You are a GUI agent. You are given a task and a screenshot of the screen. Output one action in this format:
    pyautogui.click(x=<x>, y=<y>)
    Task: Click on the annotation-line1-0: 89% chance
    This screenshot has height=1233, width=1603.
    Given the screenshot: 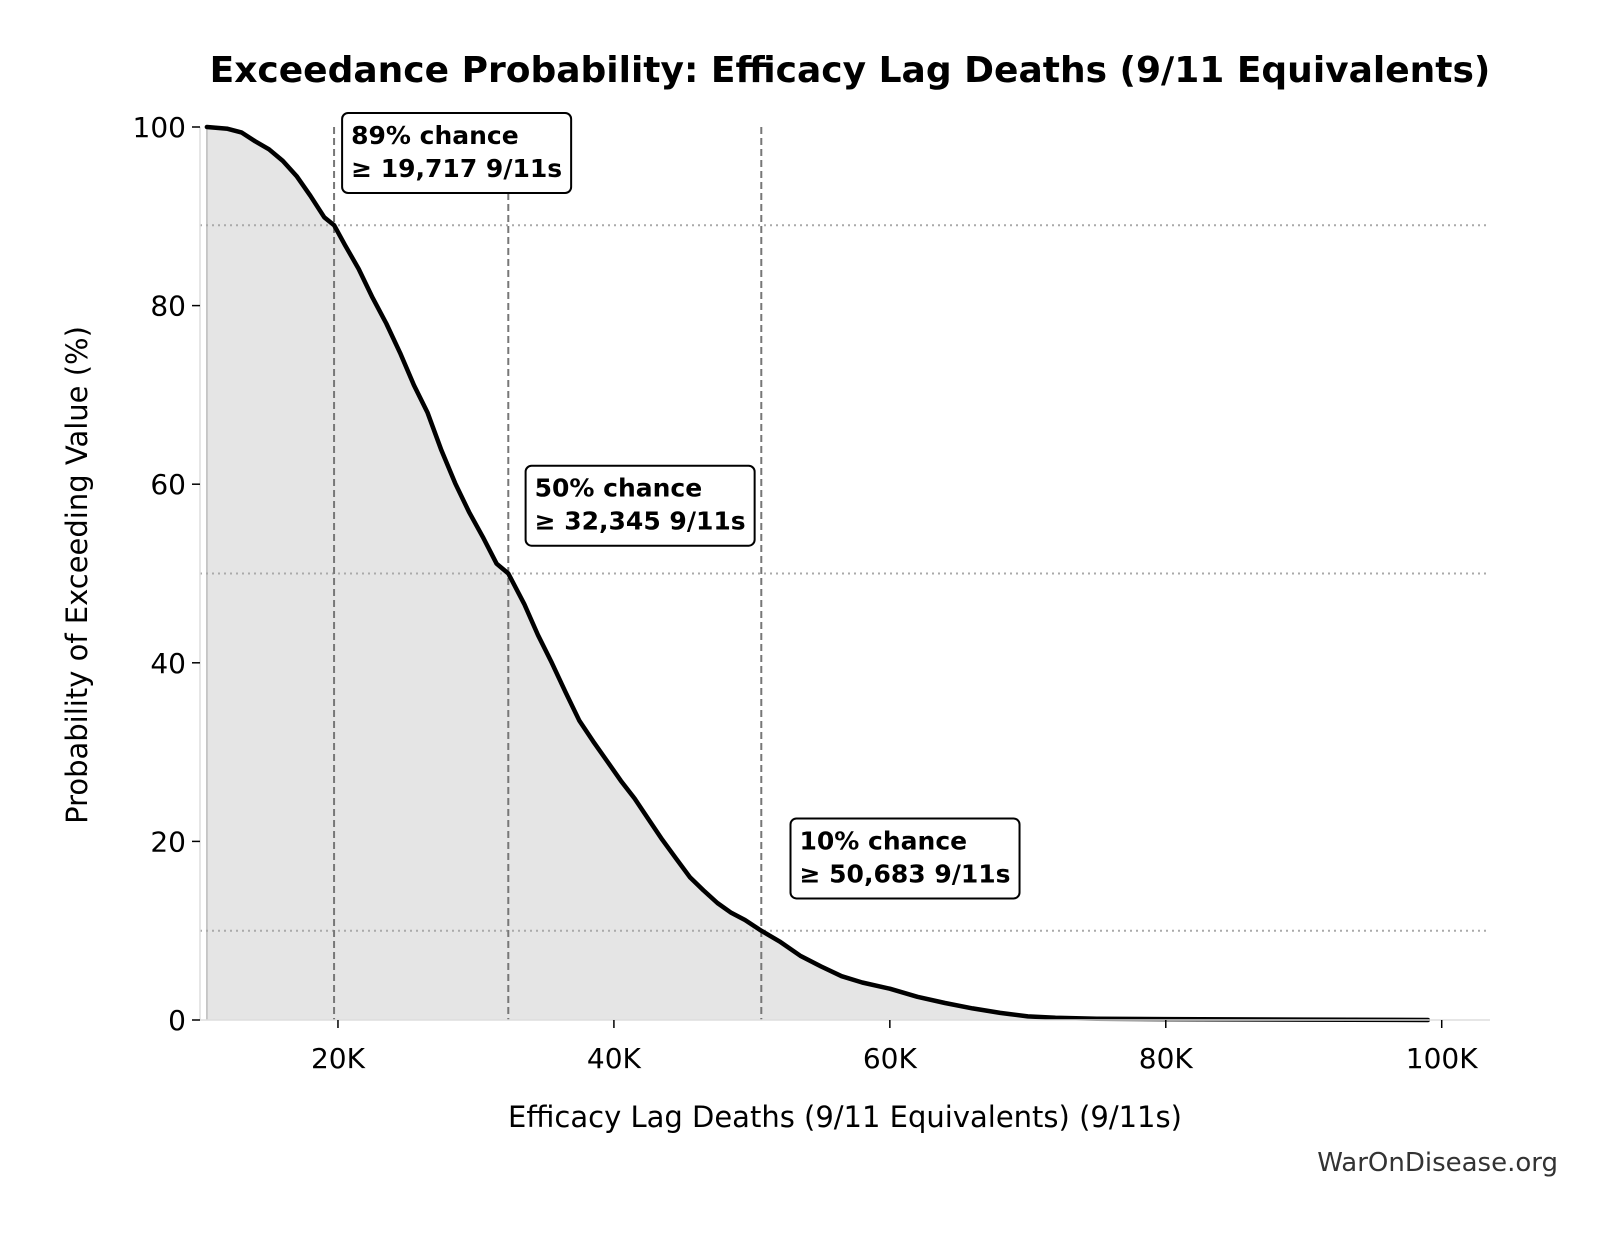 What is the action you would take?
    pyautogui.click(x=435, y=135)
    